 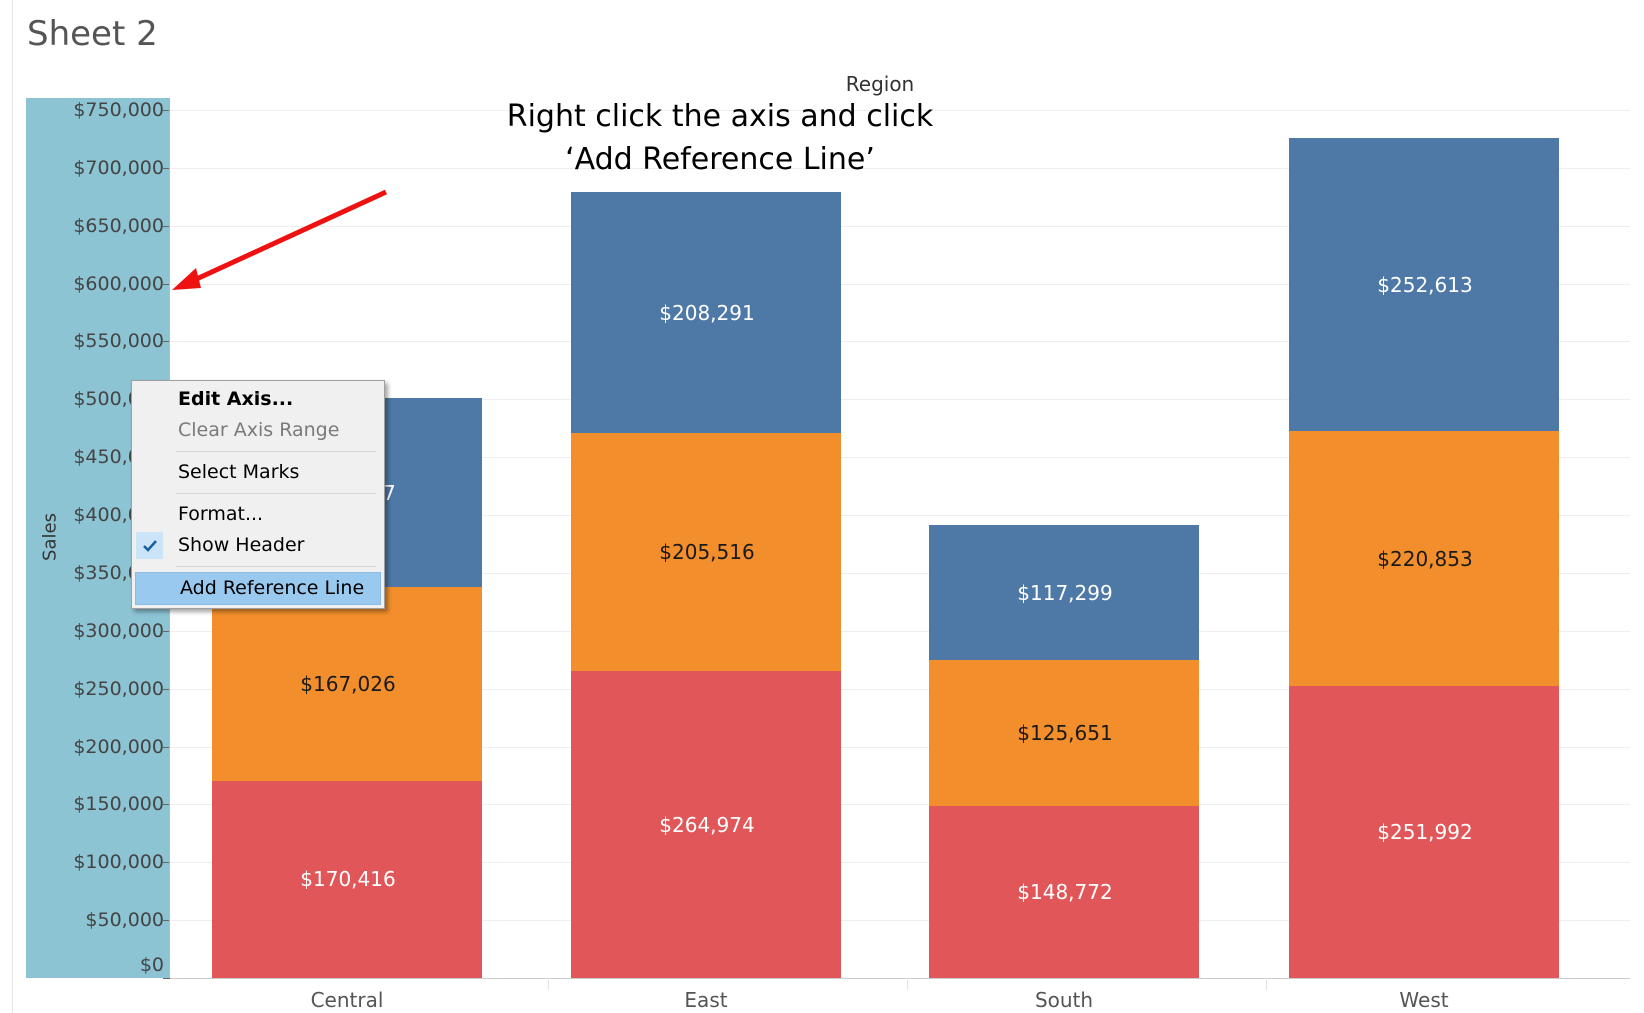 What do you see at coordinates (118, 225) in the screenshot?
I see `y-tick-label: $650,000` at bounding box center [118, 225].